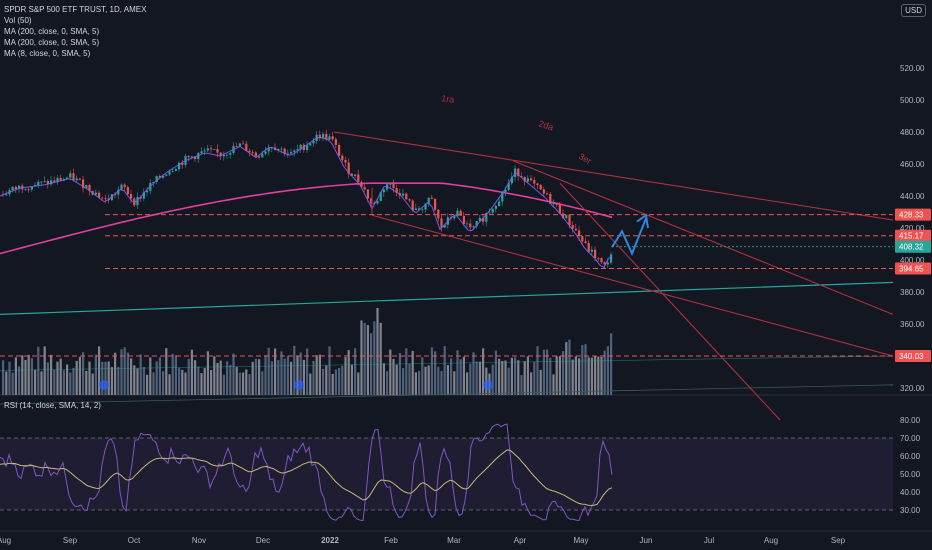 The image size is (932, 550). What do you see at coordinates (910, 420) in the screenshot?
I see `rsi-tick-label: 80.00` at bounding box center [910, 420].